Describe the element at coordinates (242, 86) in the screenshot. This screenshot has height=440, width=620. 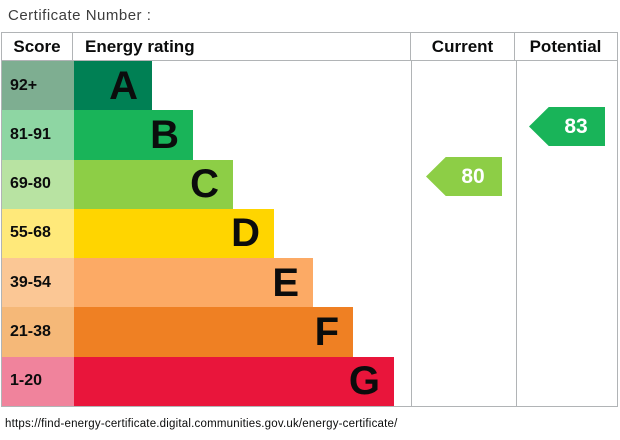
I see `band-bar-area: A` at that location.